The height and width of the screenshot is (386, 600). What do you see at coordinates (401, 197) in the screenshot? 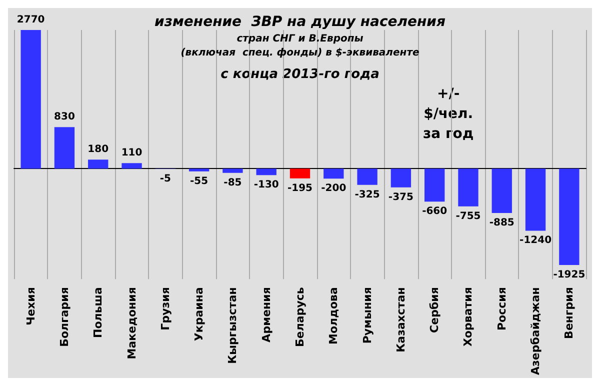
I see `data-label: -375` at bounding box center [401, 197].